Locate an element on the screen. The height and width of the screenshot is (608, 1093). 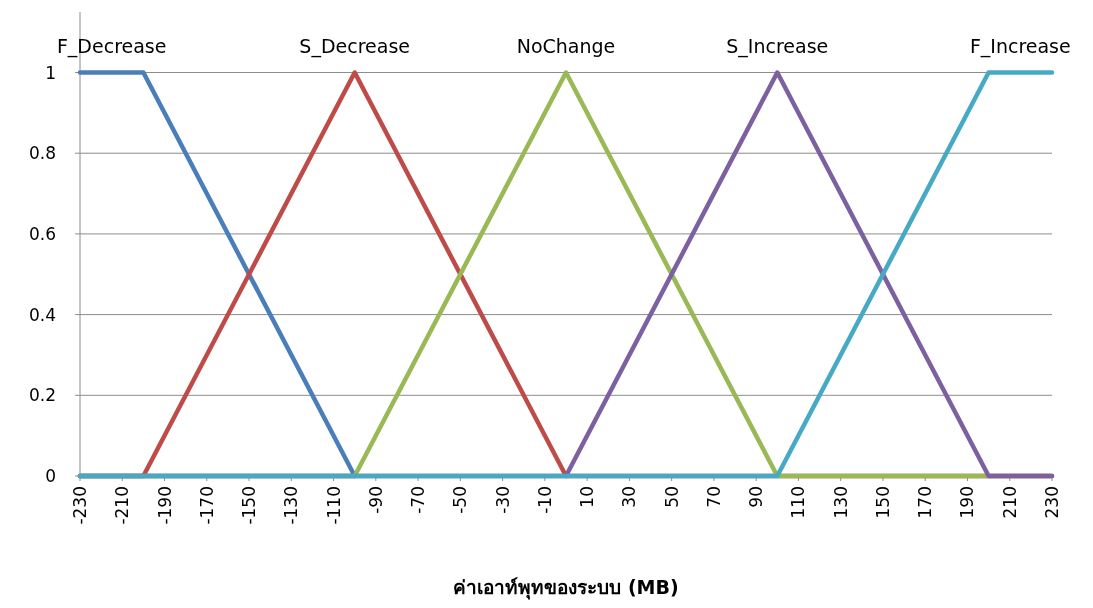
y-tick-label: 0.8 is located at coordinates (42, 153).